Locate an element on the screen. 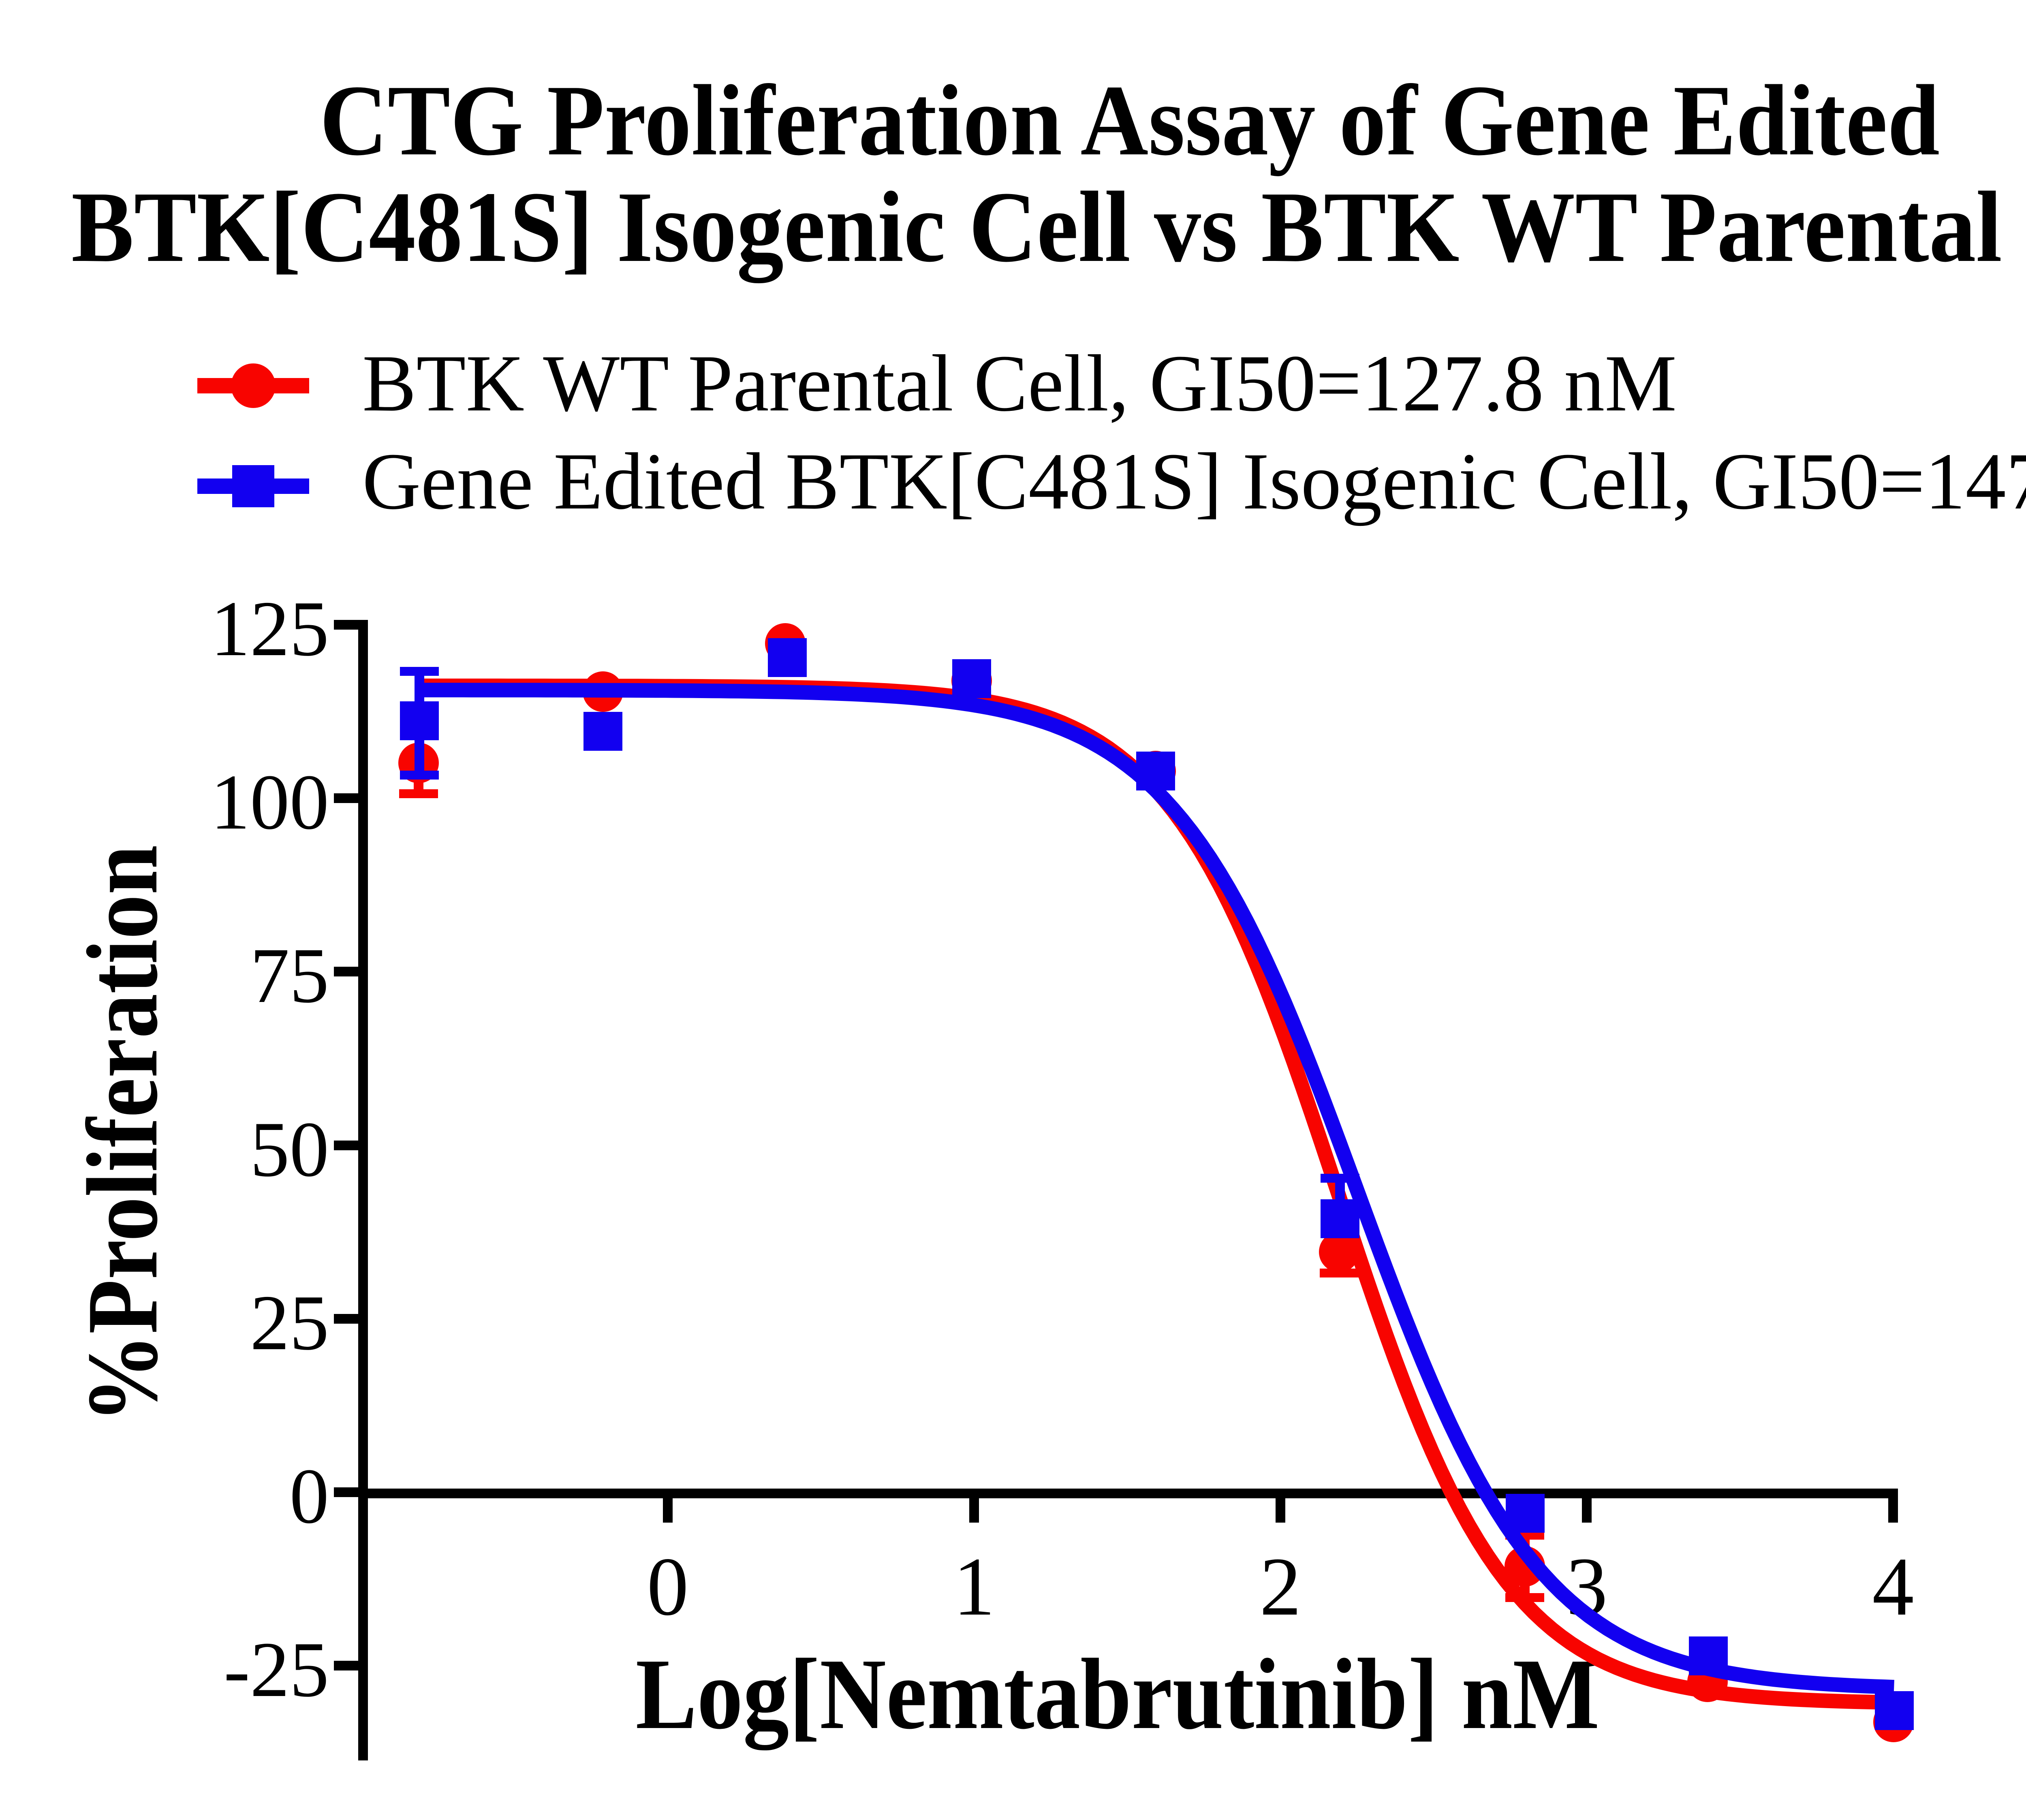 The height and width of the screenshot is (1820, 2026). svg-text: 1 is located at coordinates (974, 1587).